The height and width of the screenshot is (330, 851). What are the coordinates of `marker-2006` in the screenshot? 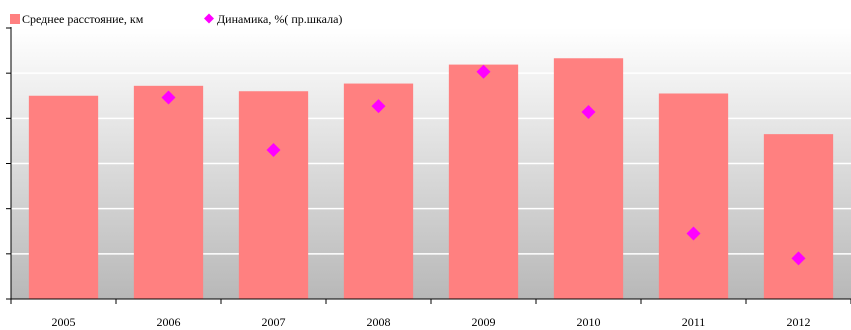 It's located at (168, 97).